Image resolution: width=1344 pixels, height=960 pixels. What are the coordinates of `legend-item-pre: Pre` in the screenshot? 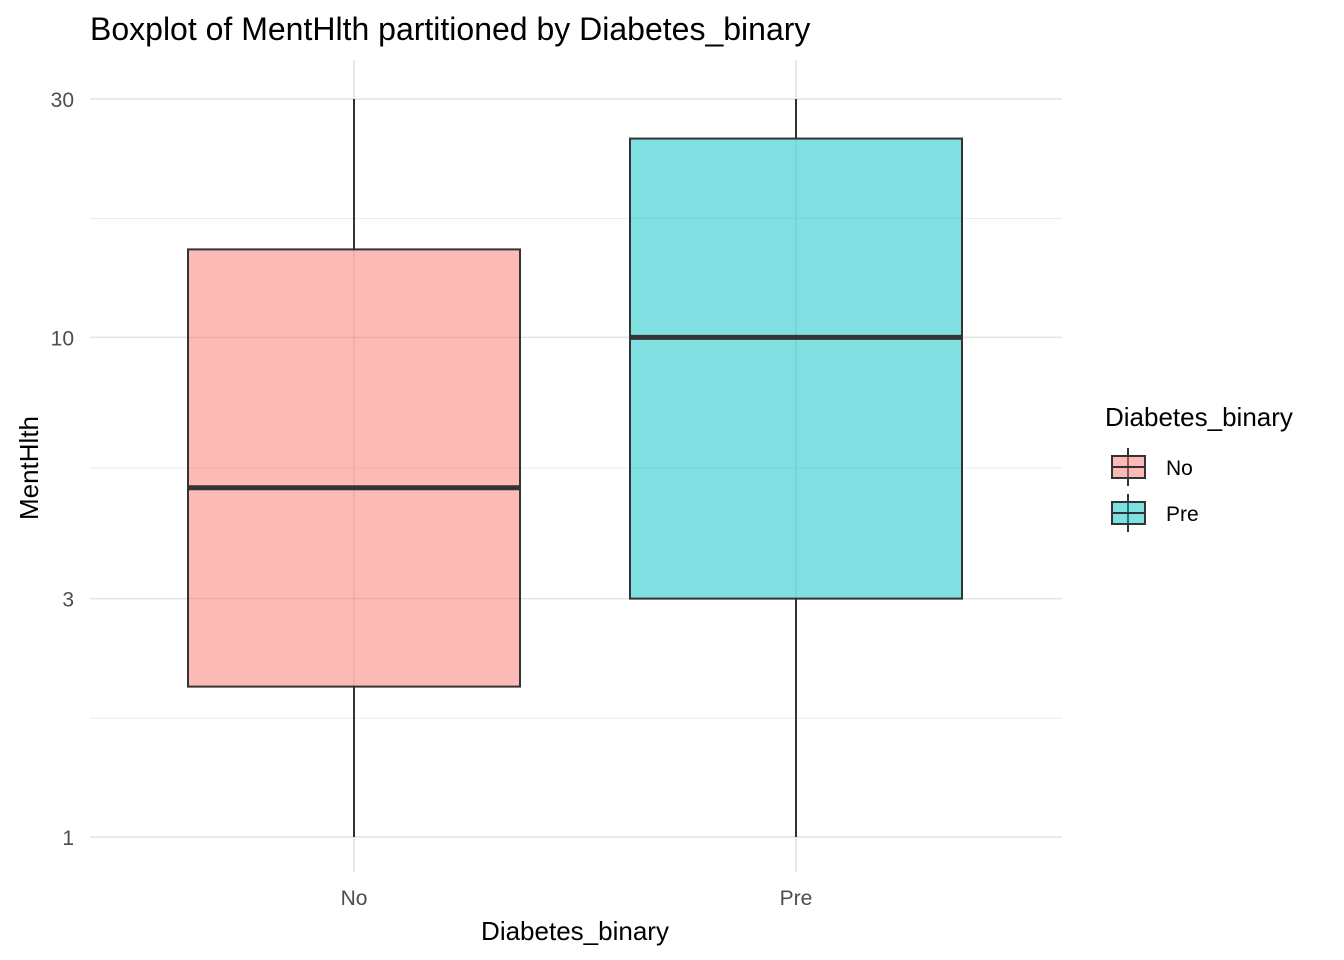 It's located at (1155, 513).